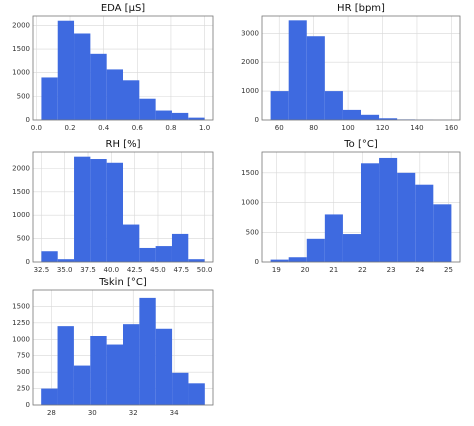 Image resolution: width=474 pixels, height=426 pixels. Describe the element at coordinates (205, 270) in the screenshot. I see `x-tick-label: 50.0` at that location.